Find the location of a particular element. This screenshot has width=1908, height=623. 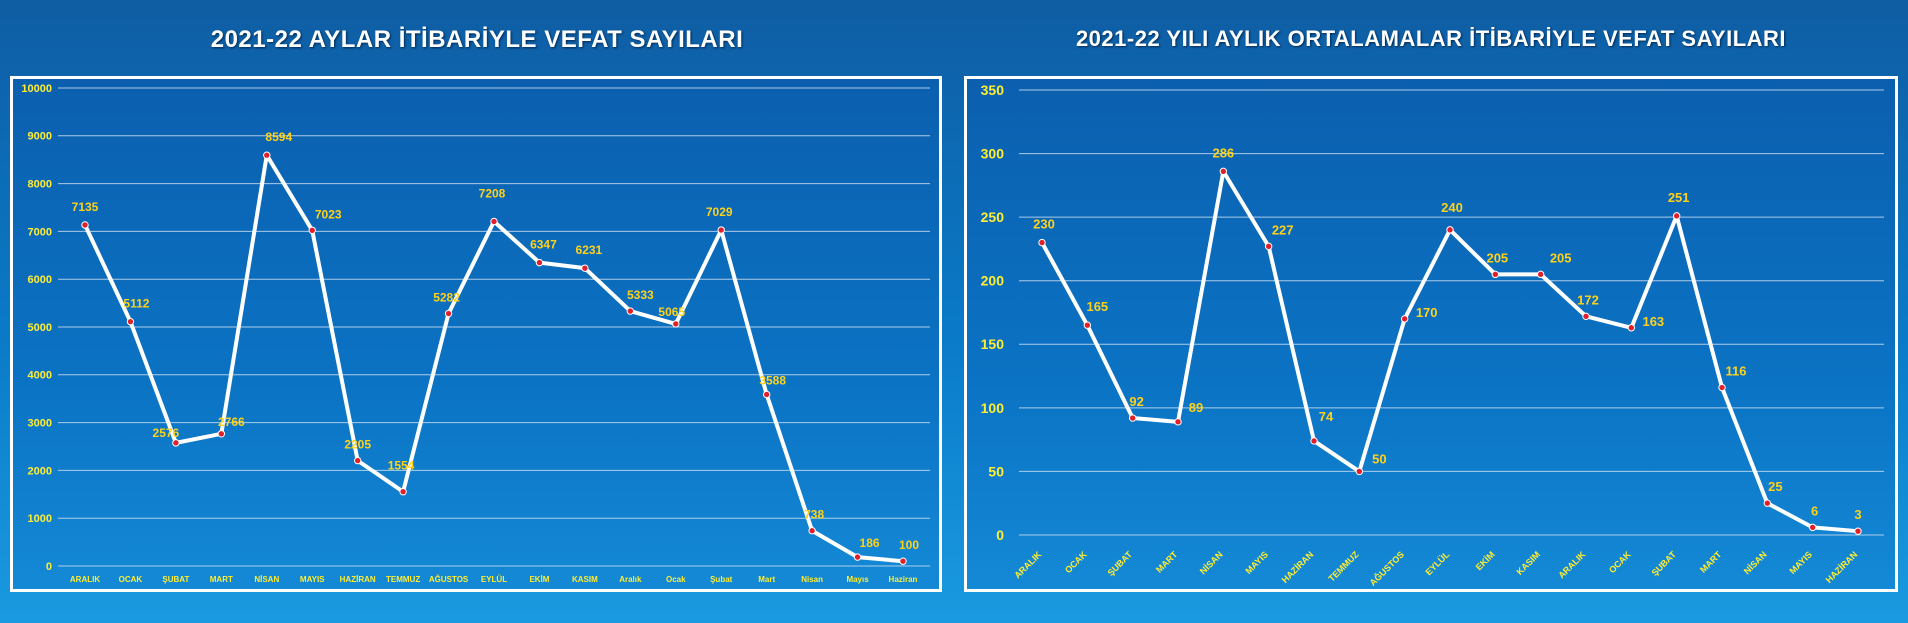

x-tick-label: Ocak is located at coordinates (676, 579).